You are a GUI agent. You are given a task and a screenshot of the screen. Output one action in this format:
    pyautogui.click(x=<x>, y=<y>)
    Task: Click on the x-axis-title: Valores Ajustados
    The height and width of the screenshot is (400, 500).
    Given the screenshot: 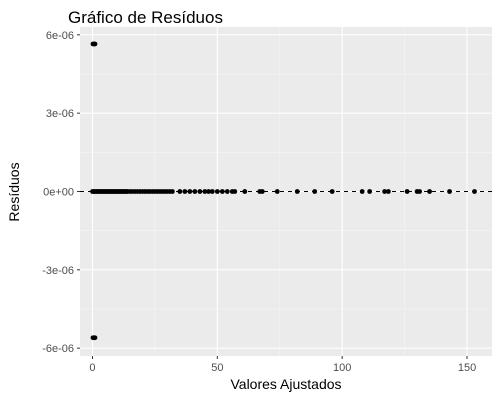 What is the action you would take?
    pyautogui.click(x=285, y=384)
    